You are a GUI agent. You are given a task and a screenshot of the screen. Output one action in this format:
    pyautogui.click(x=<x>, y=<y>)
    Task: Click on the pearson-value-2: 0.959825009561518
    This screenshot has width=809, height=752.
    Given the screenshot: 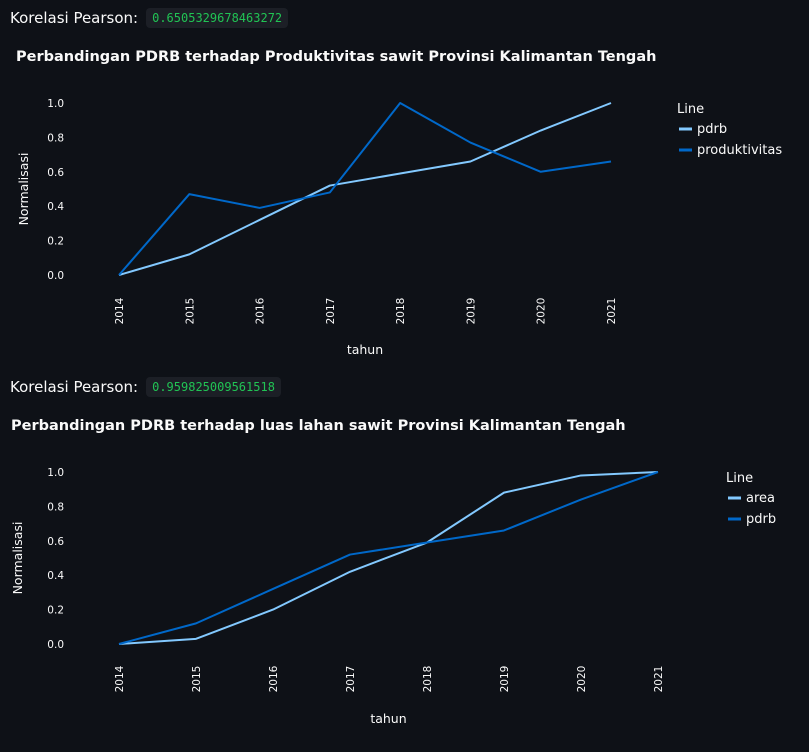 What is the action you would take?
    pyautogui.click(x=213, y=387)
    